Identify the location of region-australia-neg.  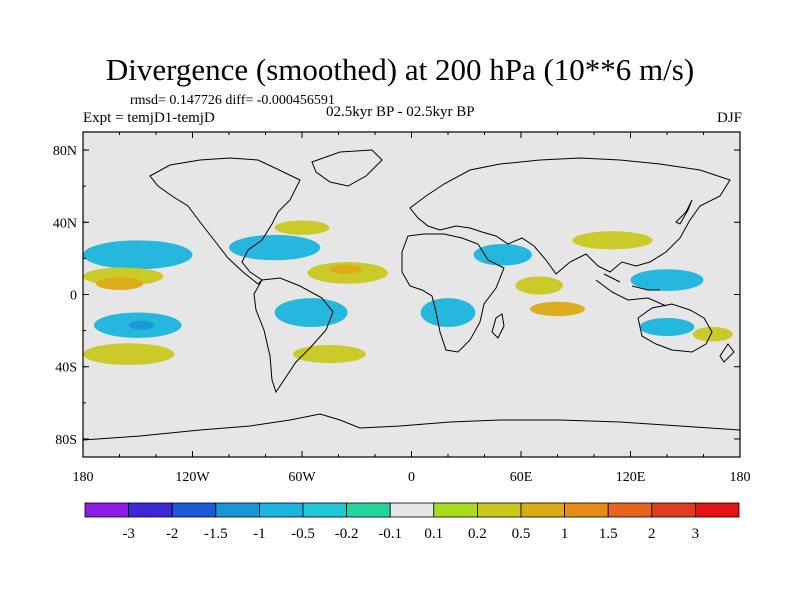
(667, 327).